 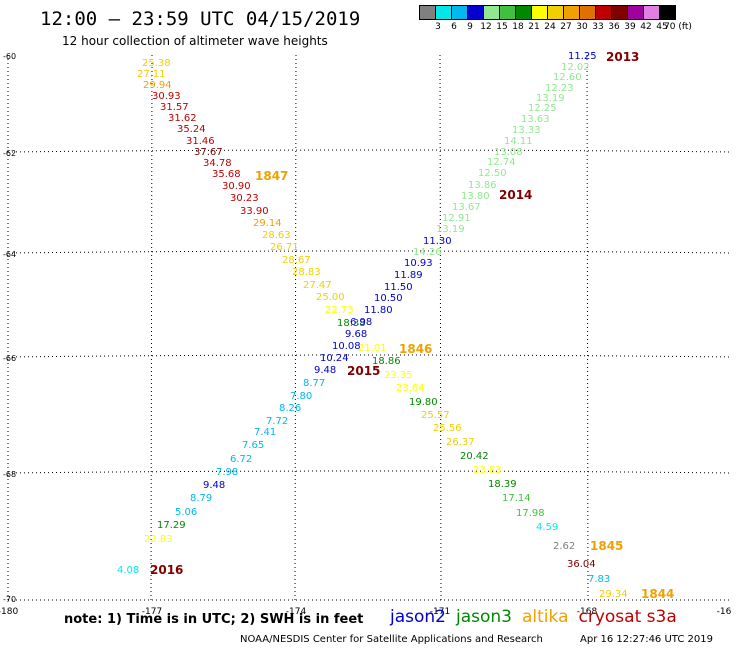 What do you see at coordinates (516, 498) in the screenshot?
I see `wave-height-label: 17.14` at bounding box center [516, 498].